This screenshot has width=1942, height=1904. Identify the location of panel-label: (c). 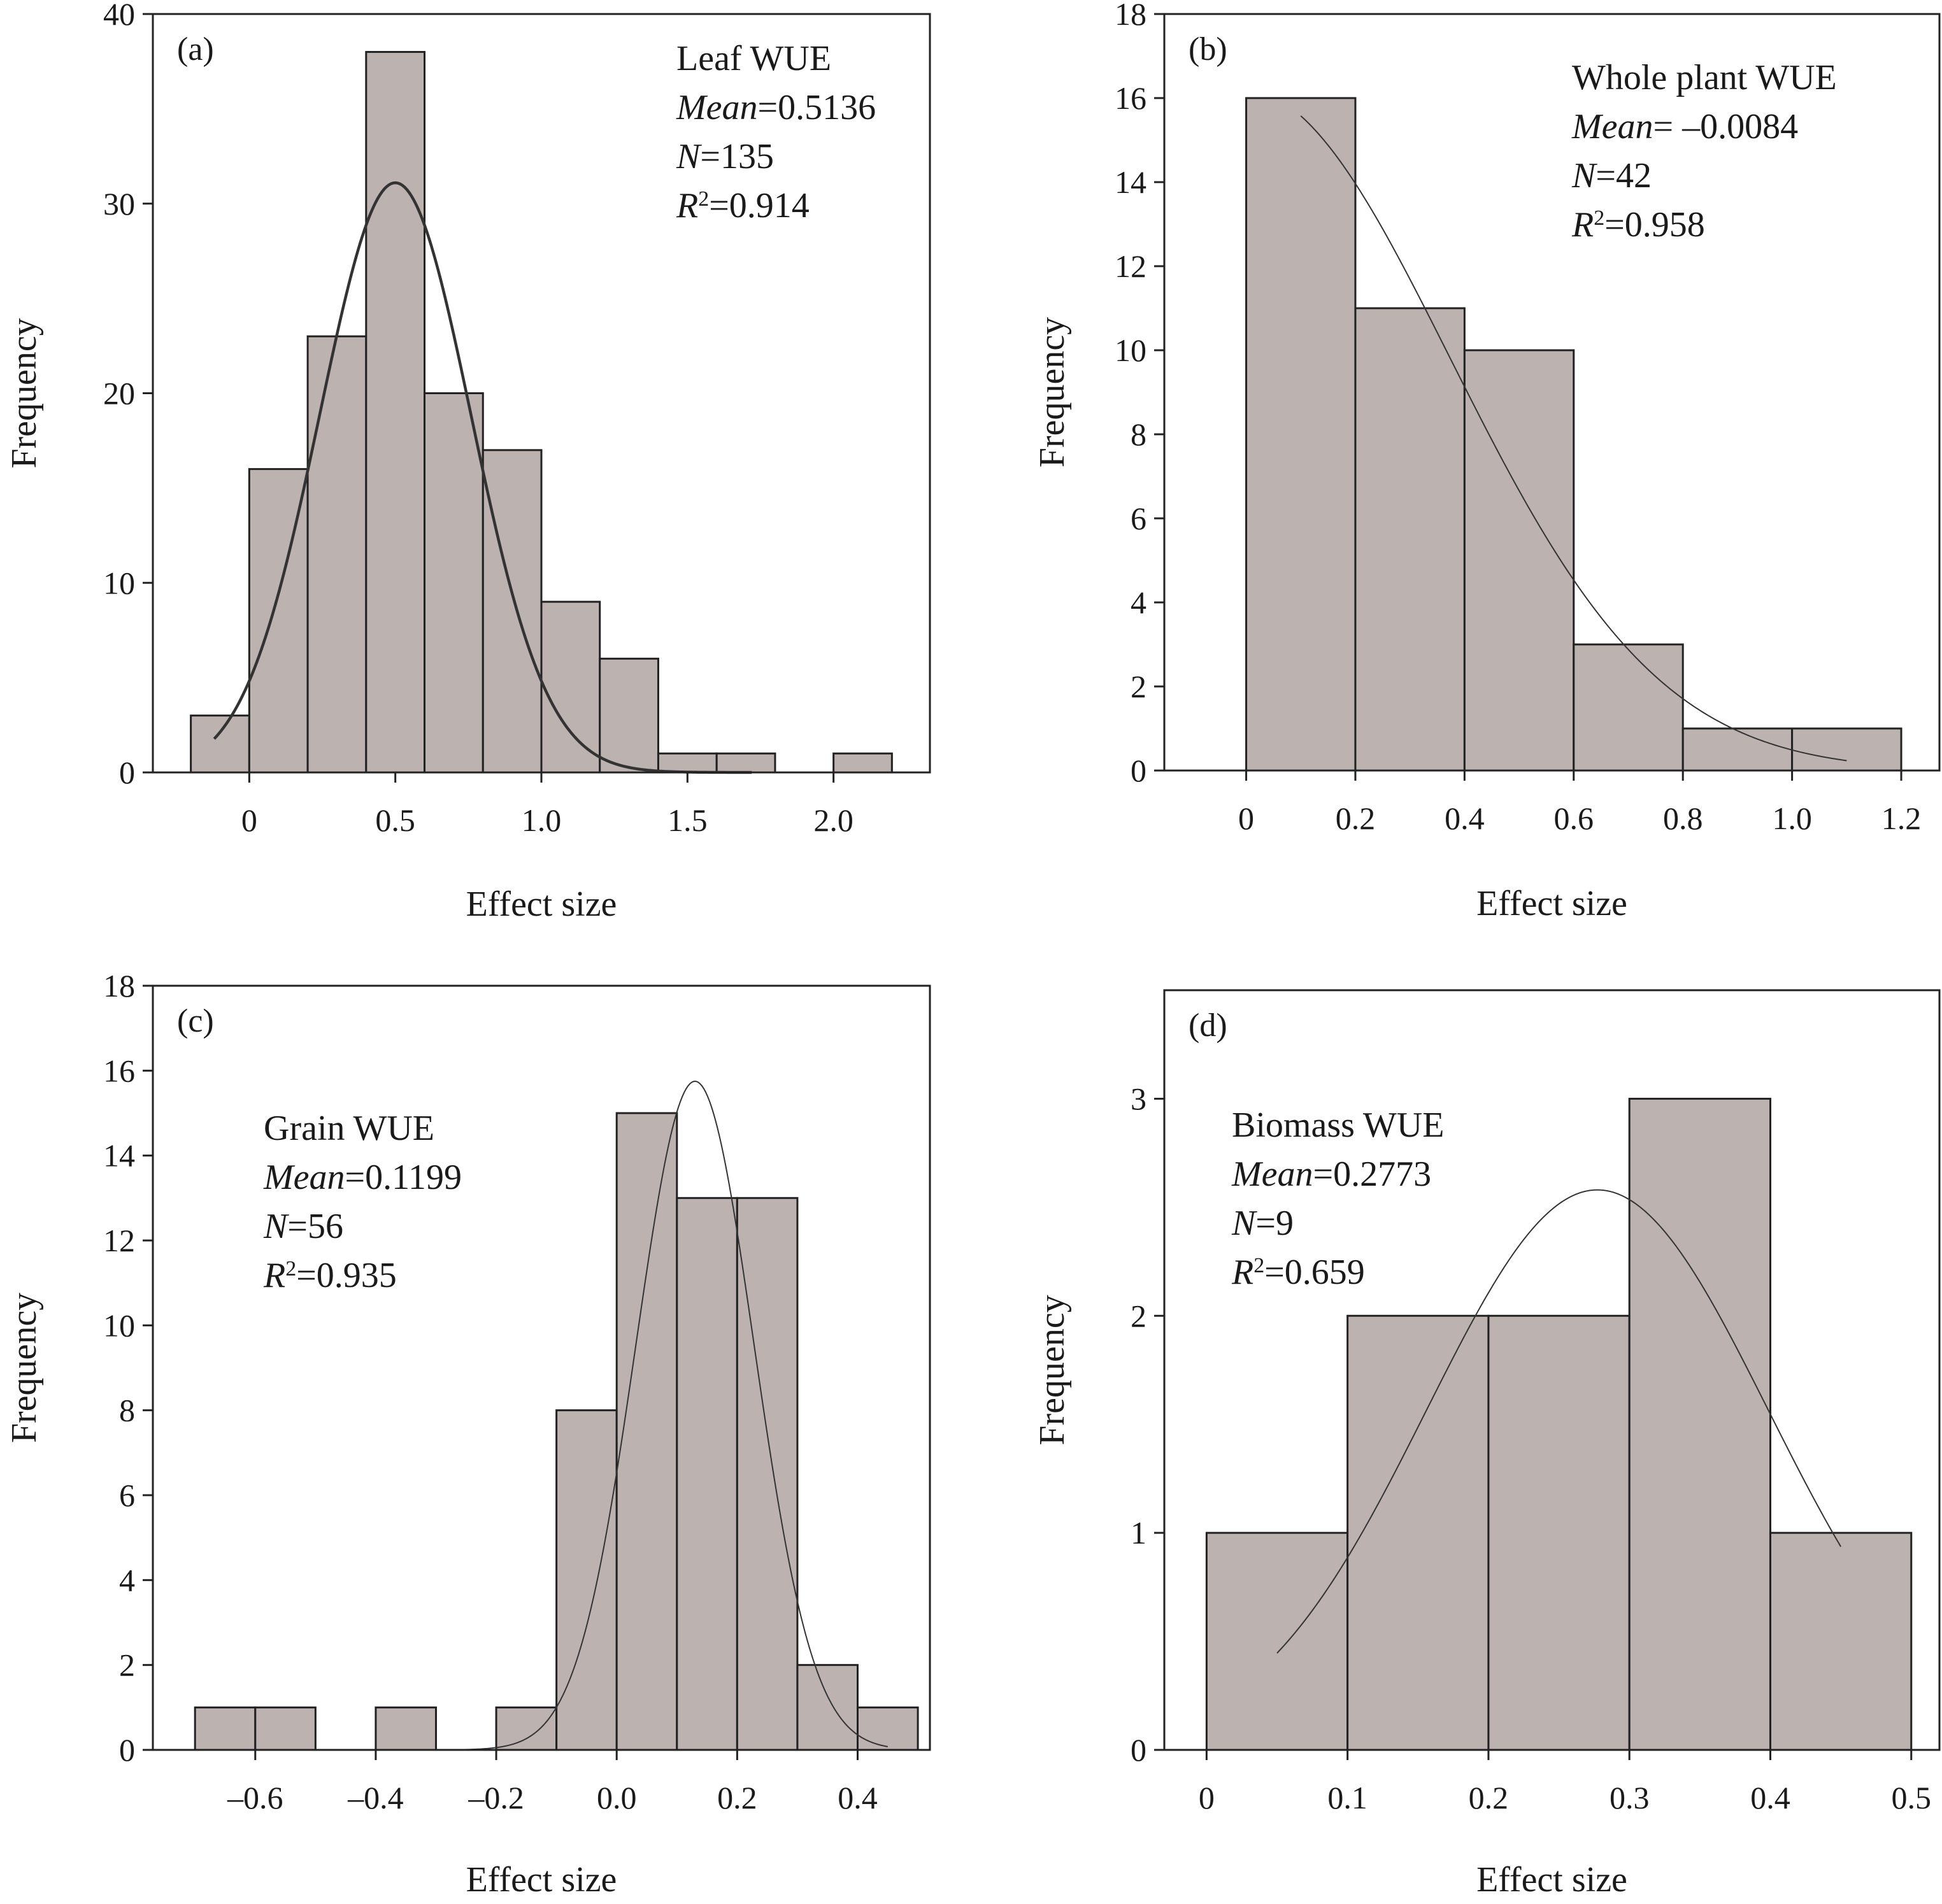
(195, 1021).